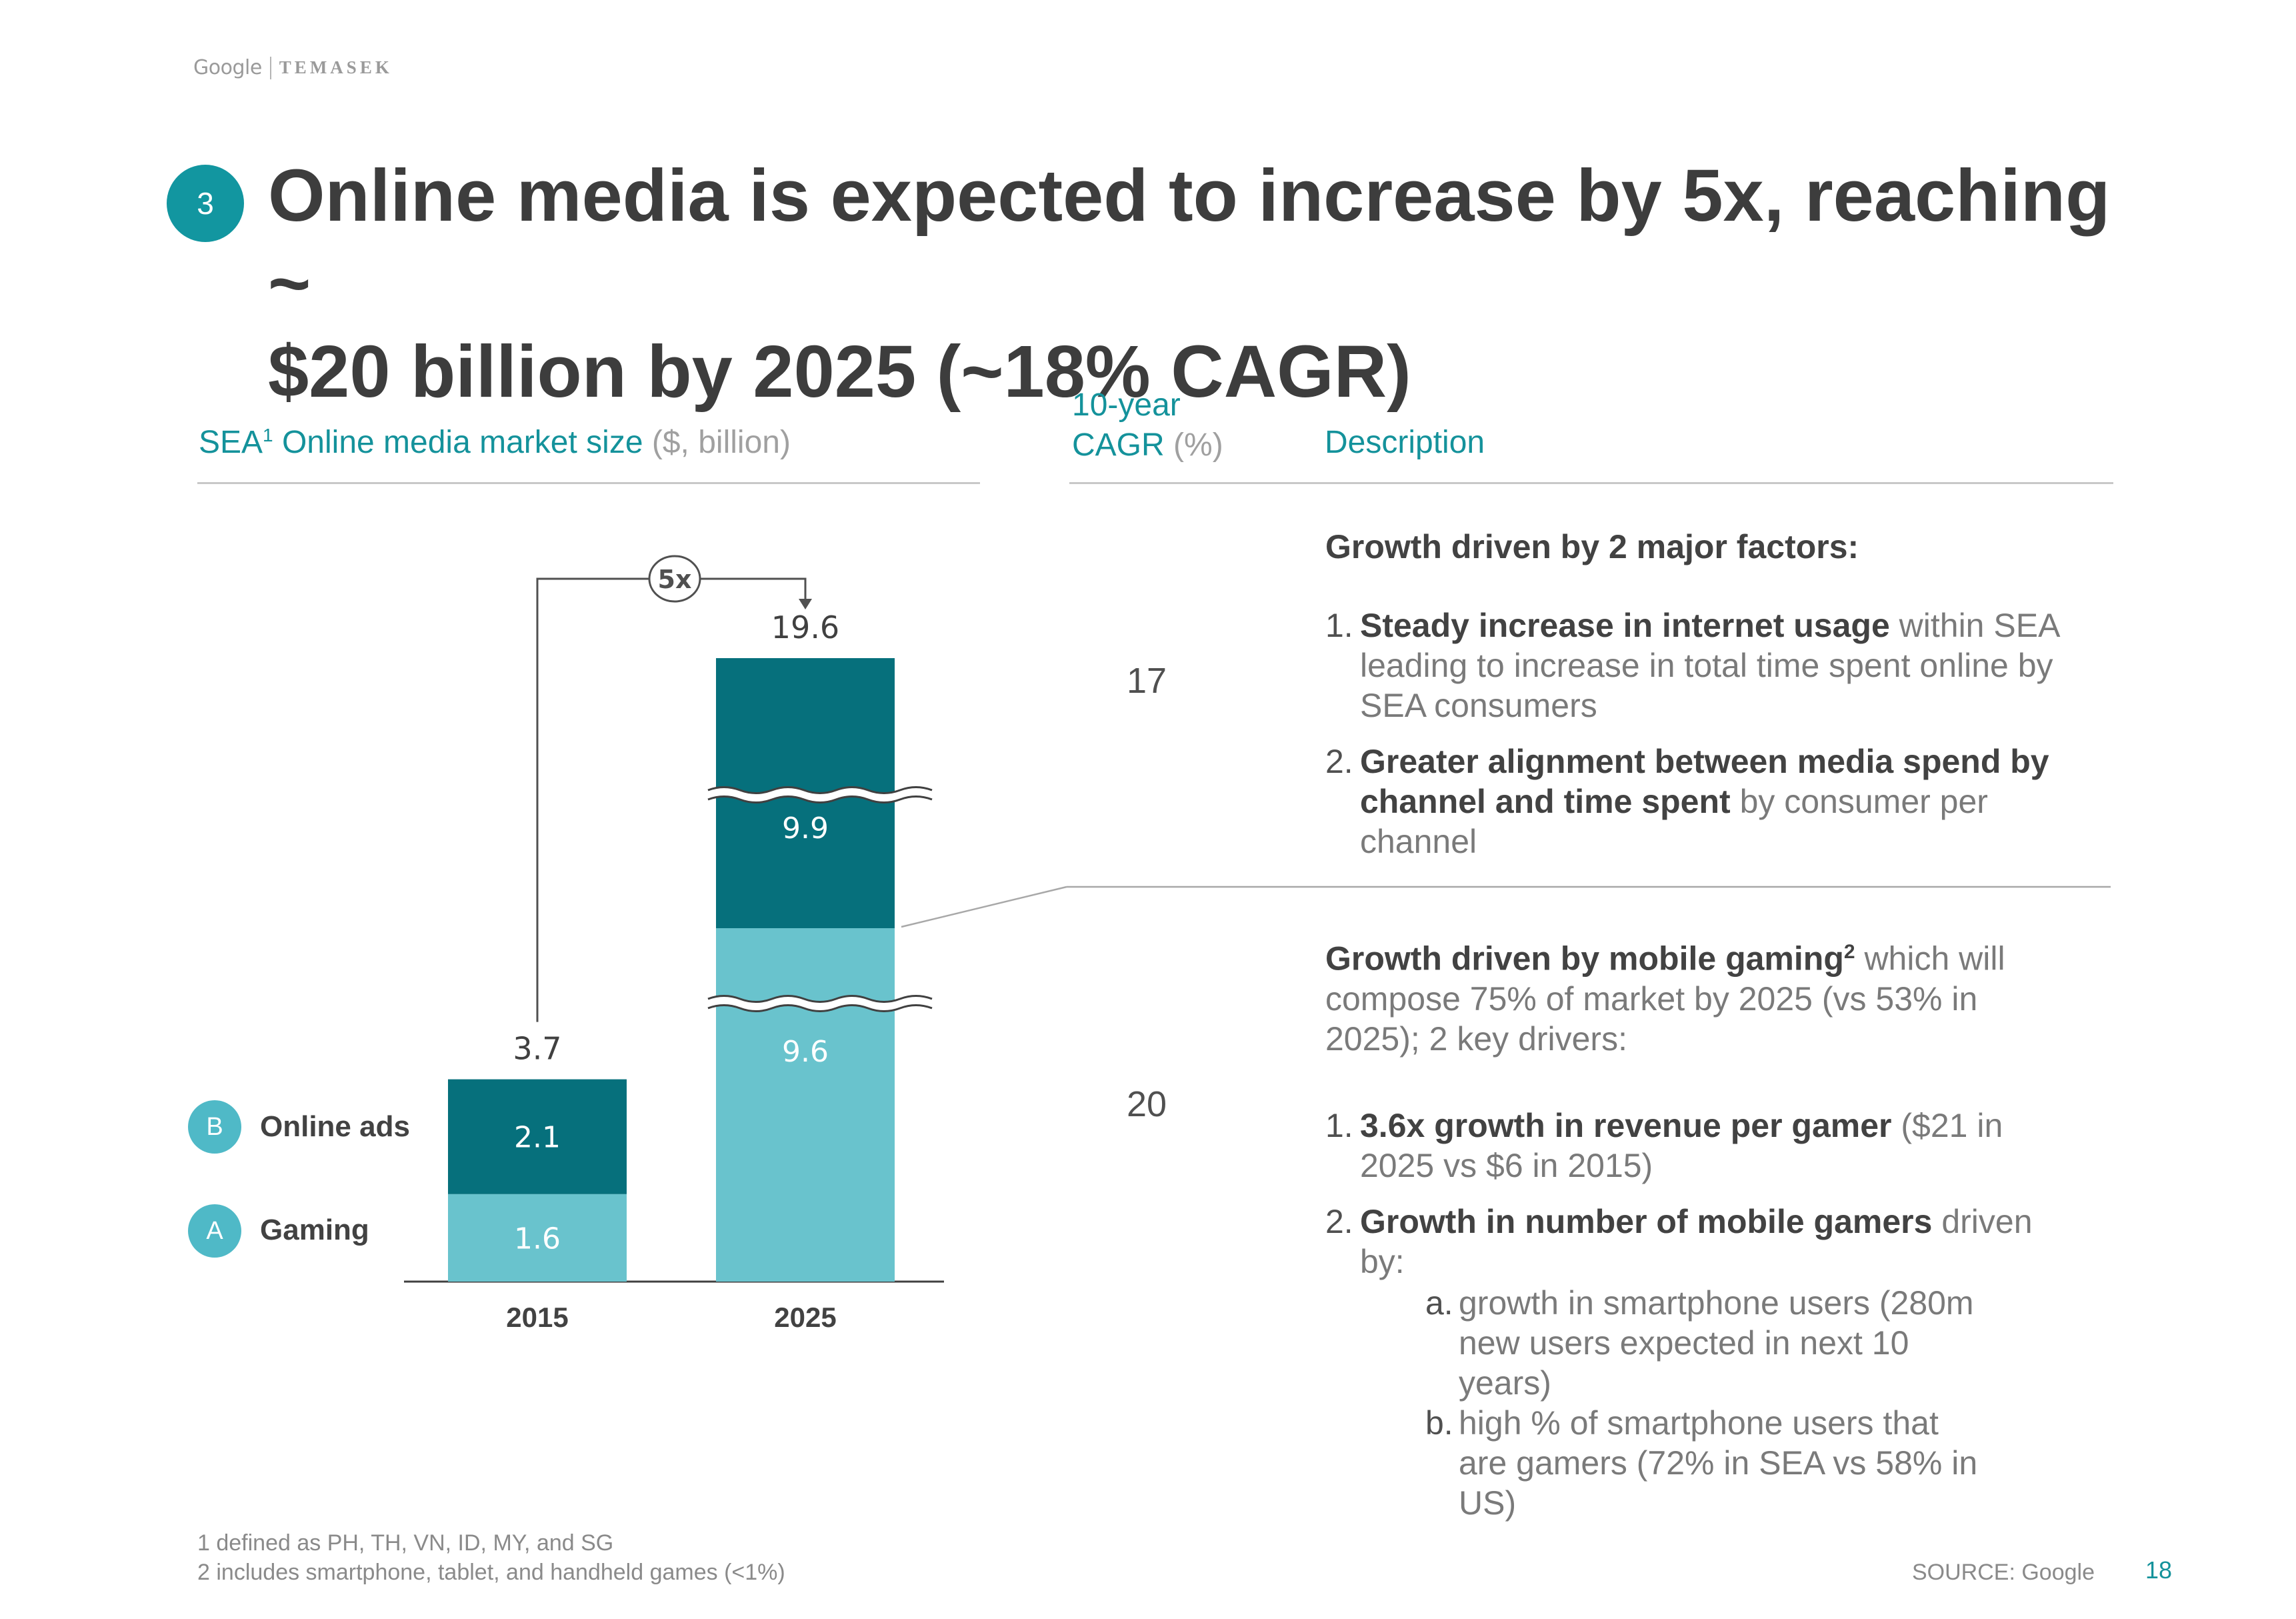  I want to click on legend-badge-a: A, so click(214, 1231).